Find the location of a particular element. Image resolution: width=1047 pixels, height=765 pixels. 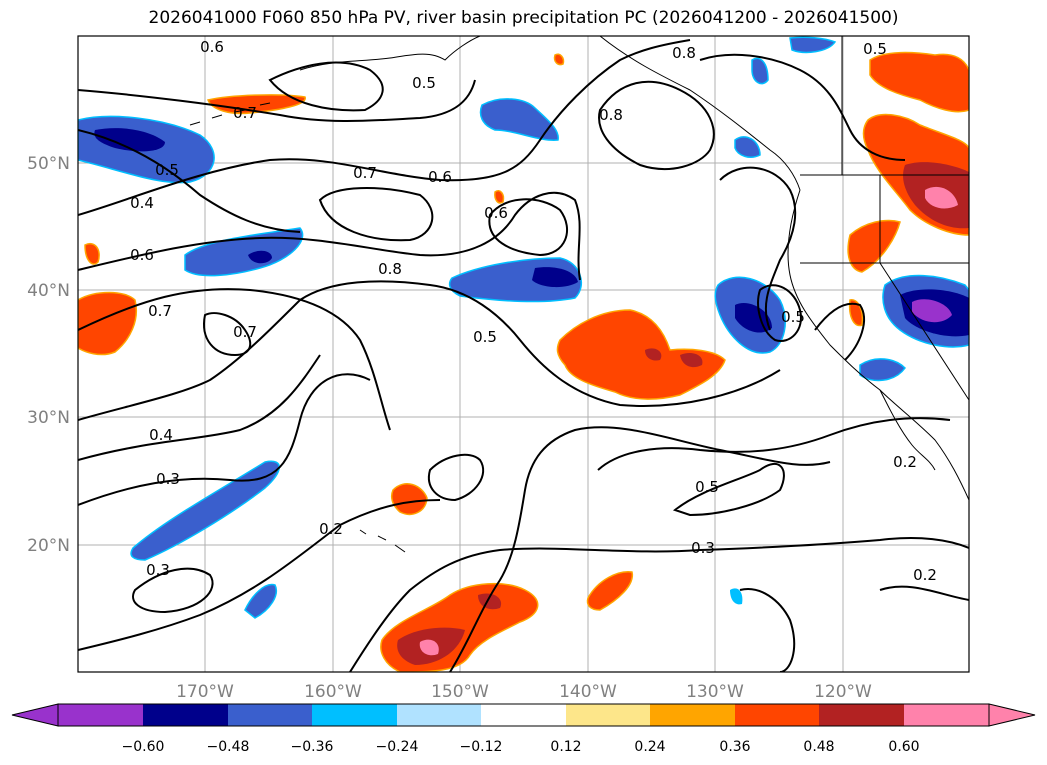

colorbar-tick-label: −0.12 is located at coordinates (481, 747).